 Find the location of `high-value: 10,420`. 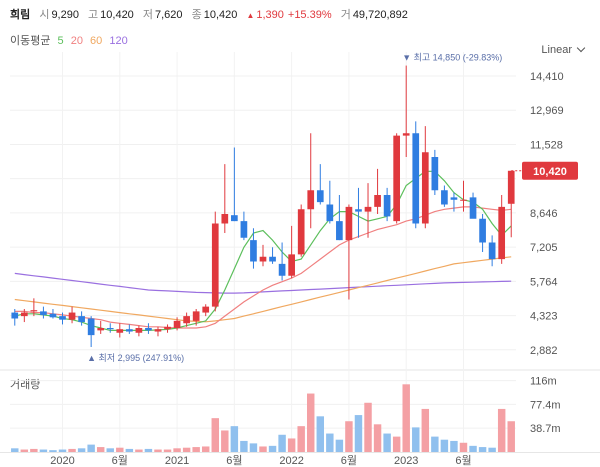

high-value: 10,420 is located at coordinates (117, 15).